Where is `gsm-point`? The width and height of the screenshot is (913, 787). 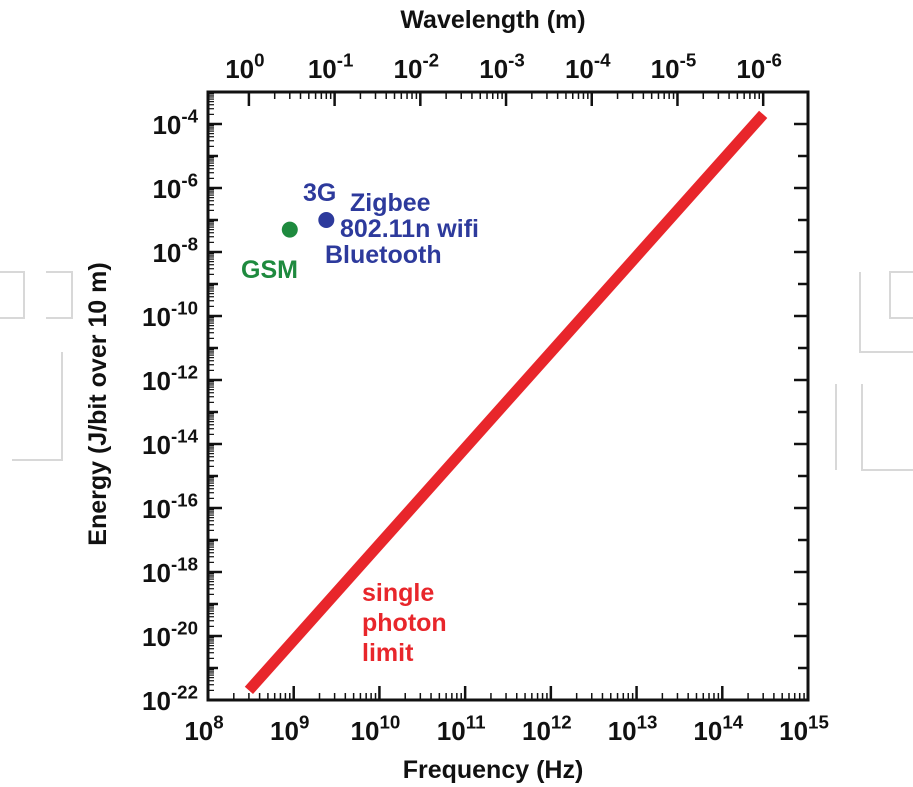 gsm-point is located at coordinates (289, 229).